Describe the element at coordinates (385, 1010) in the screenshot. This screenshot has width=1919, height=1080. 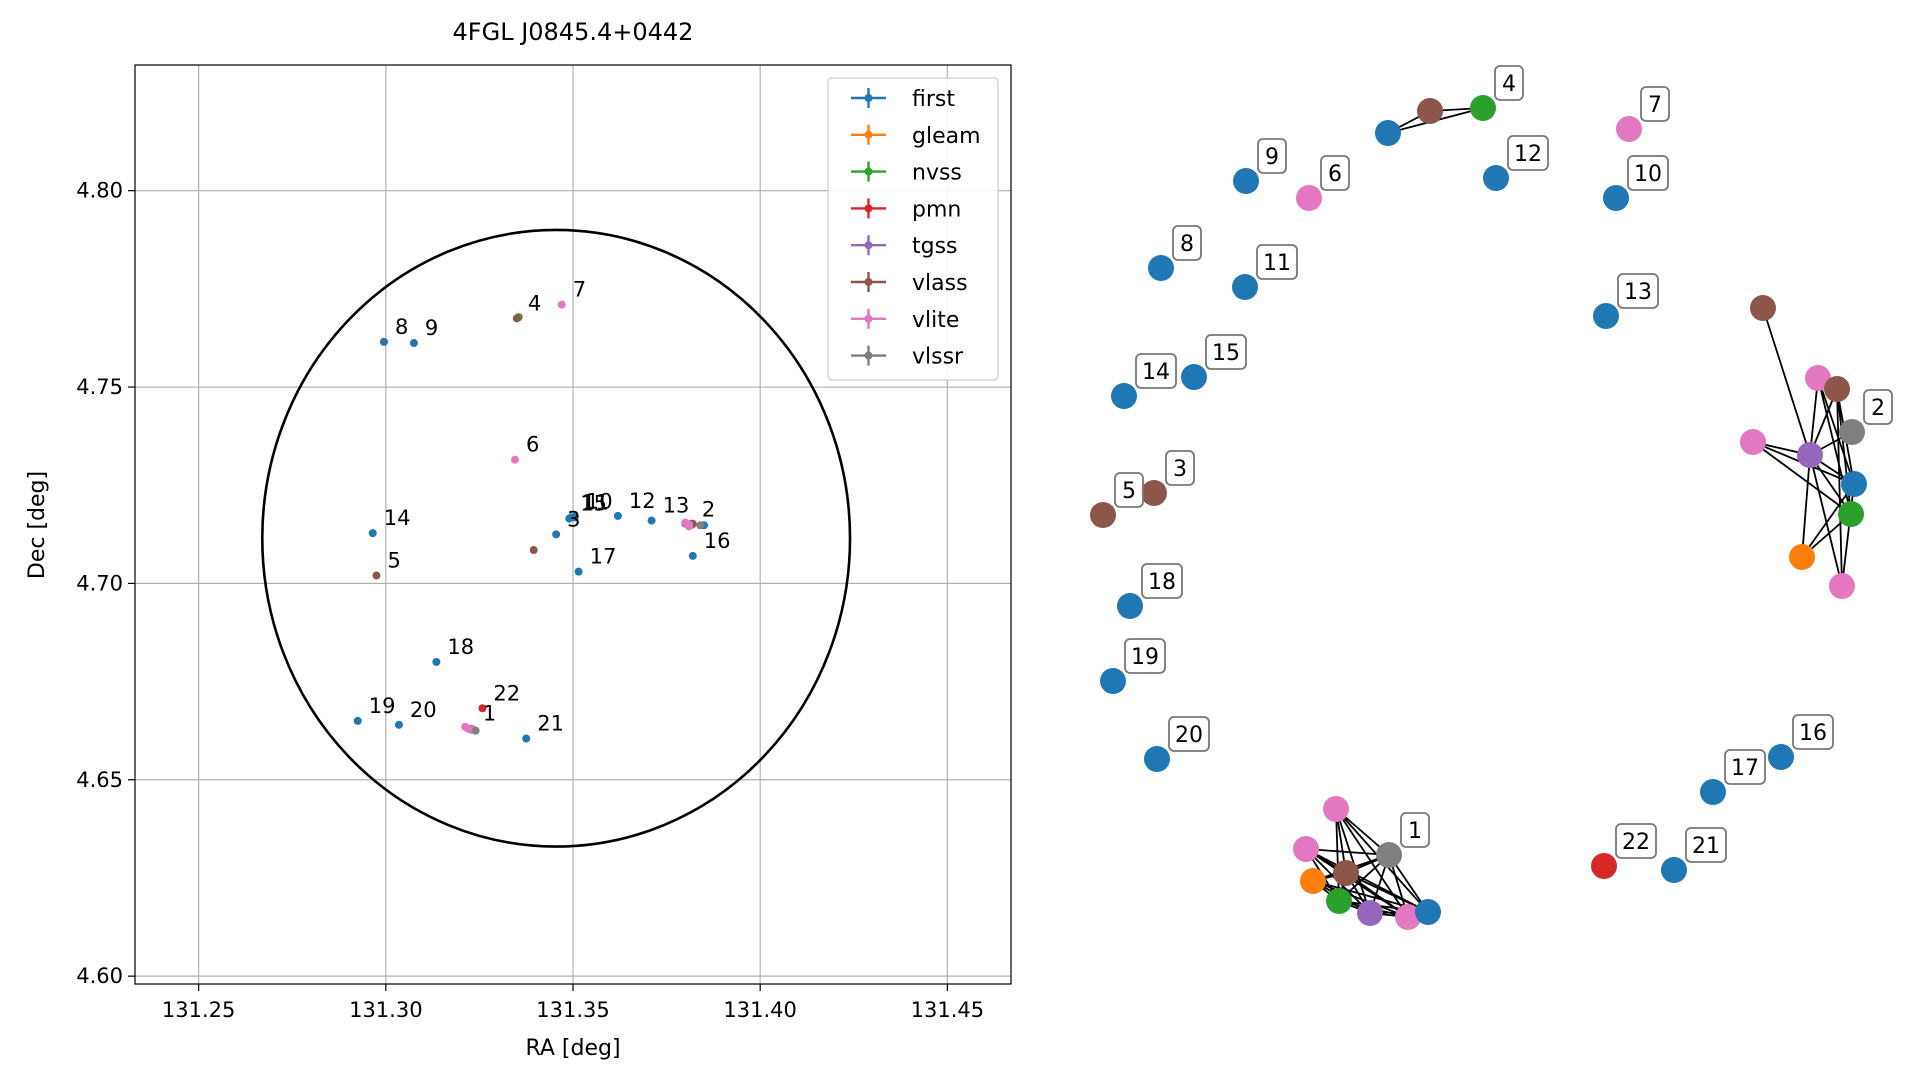
I see `x-tick-label: 131.30` at that location.